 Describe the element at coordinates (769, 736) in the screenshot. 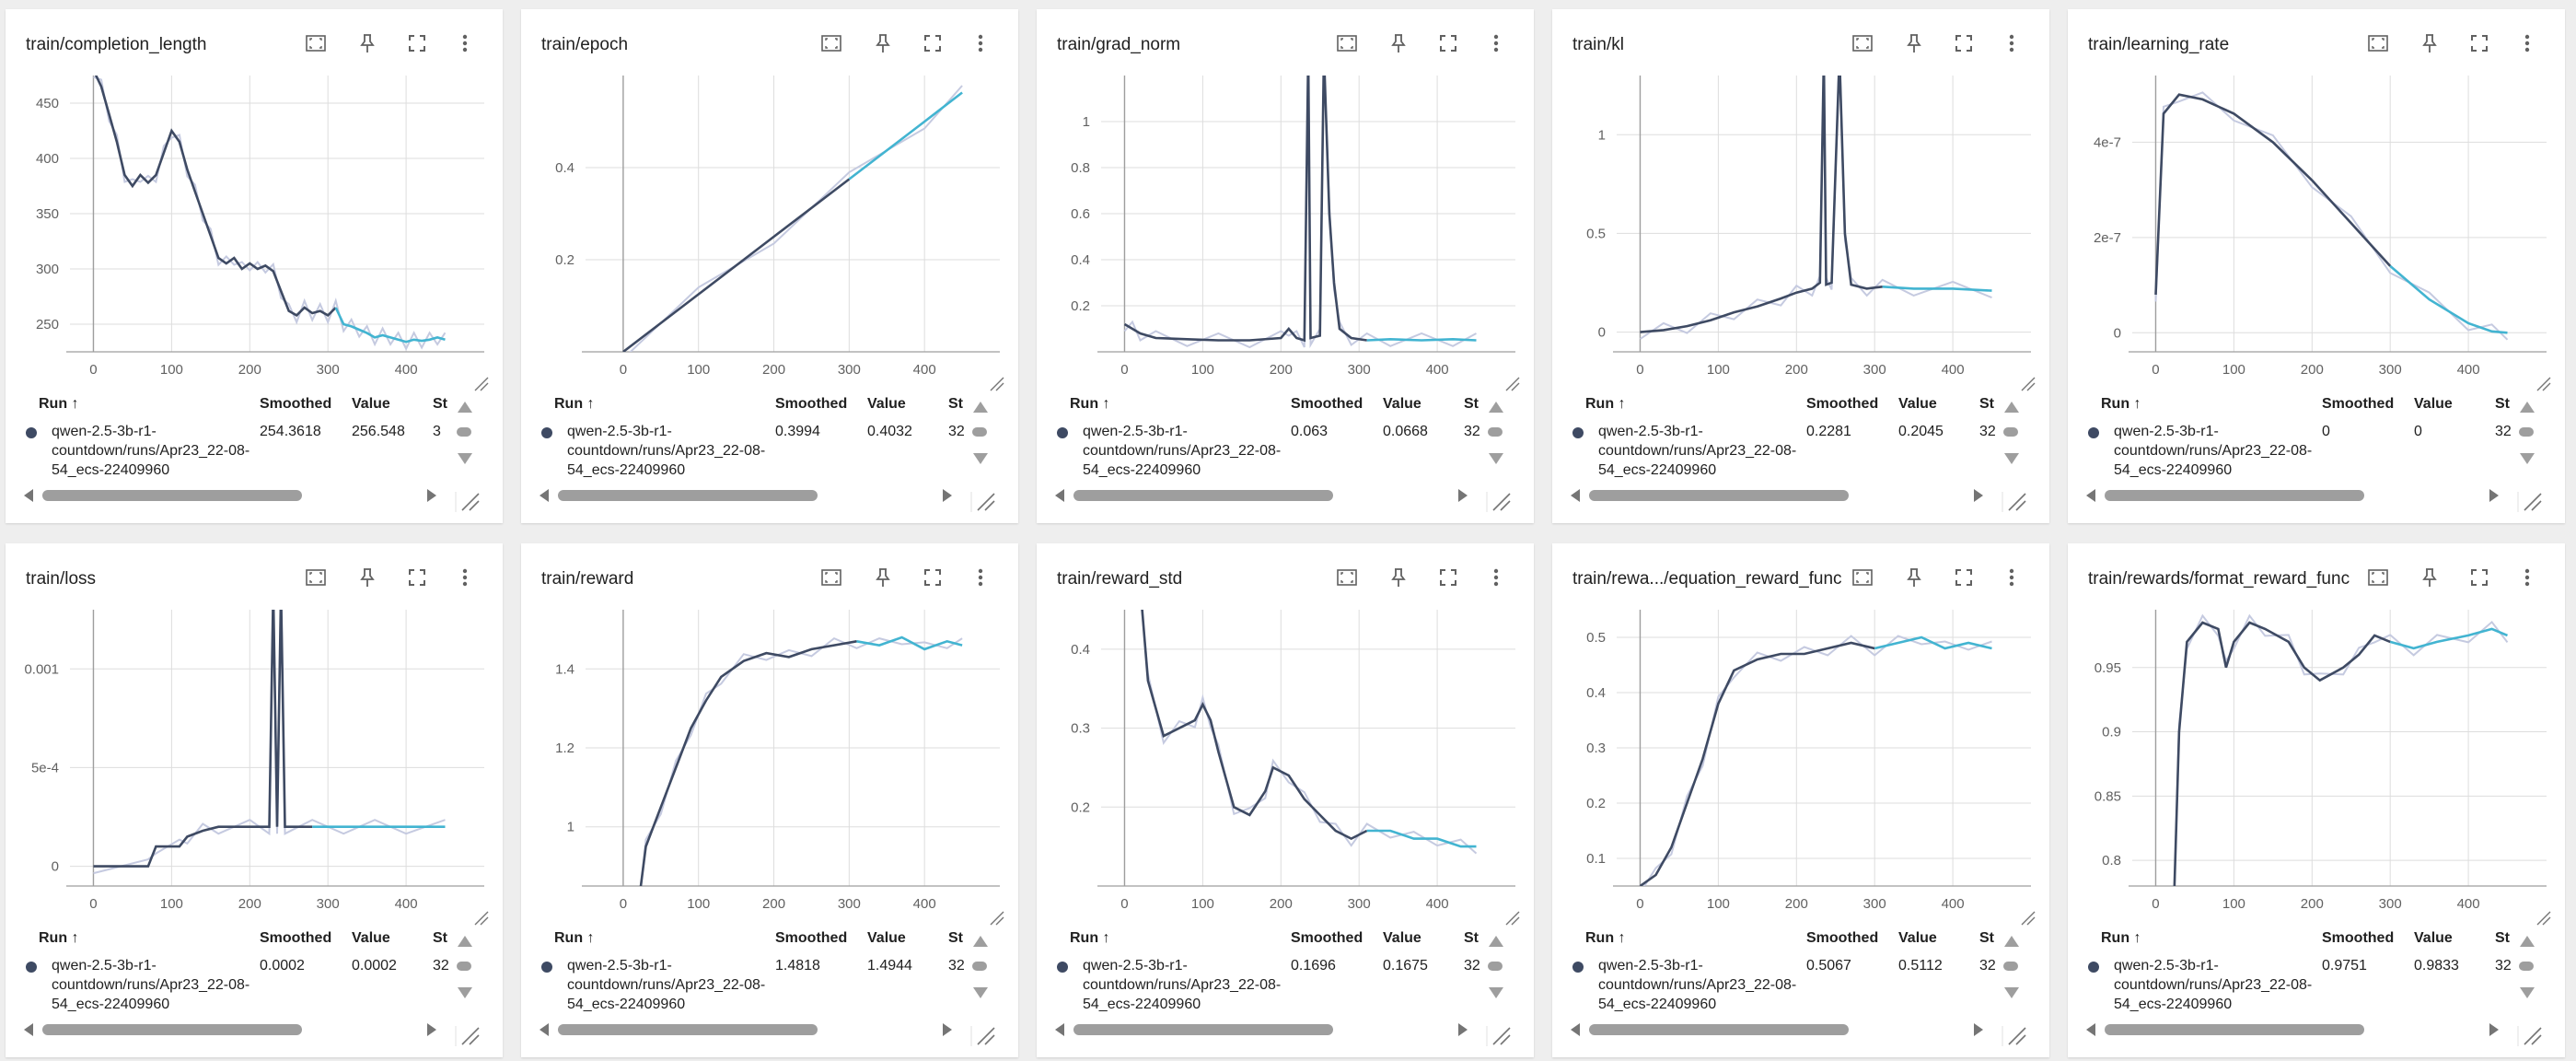

I see `line-chart: 0 100 200 300 400 1 1.2 1.4` at that location.